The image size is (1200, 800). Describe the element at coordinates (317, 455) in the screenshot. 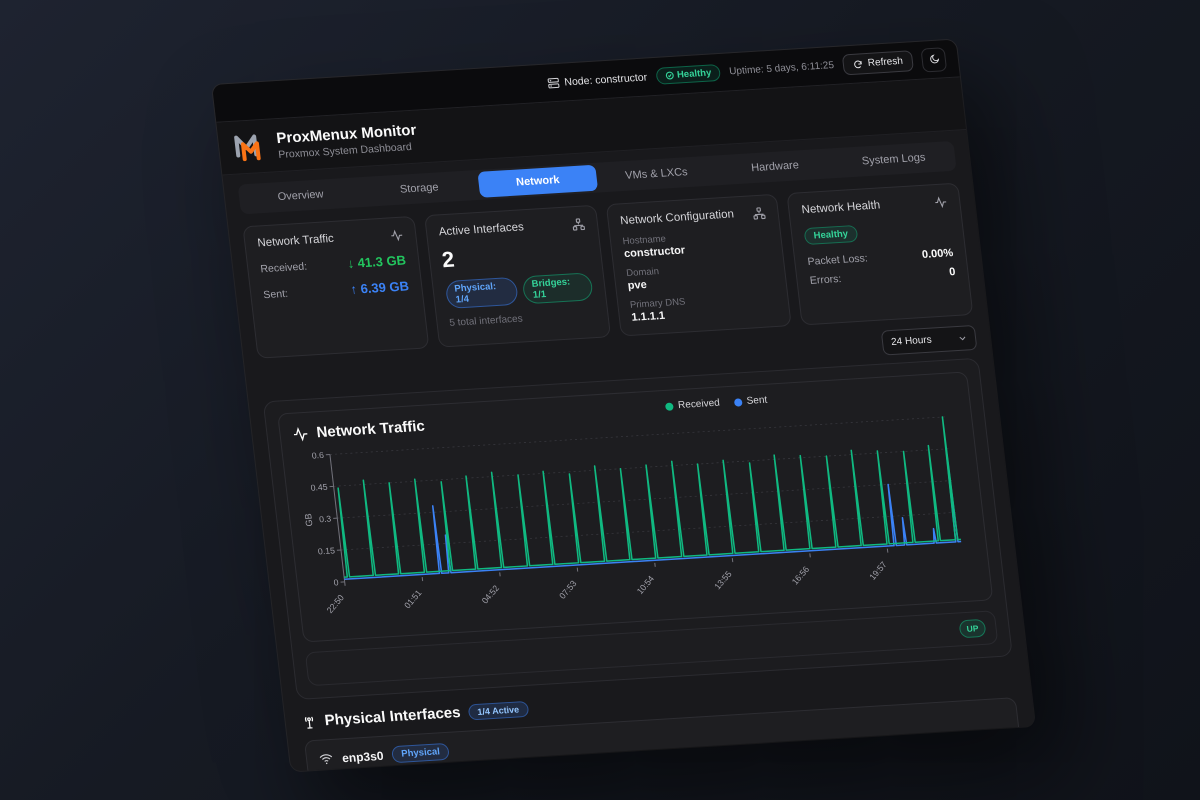

I see `svg-text: 0.6` at that location.